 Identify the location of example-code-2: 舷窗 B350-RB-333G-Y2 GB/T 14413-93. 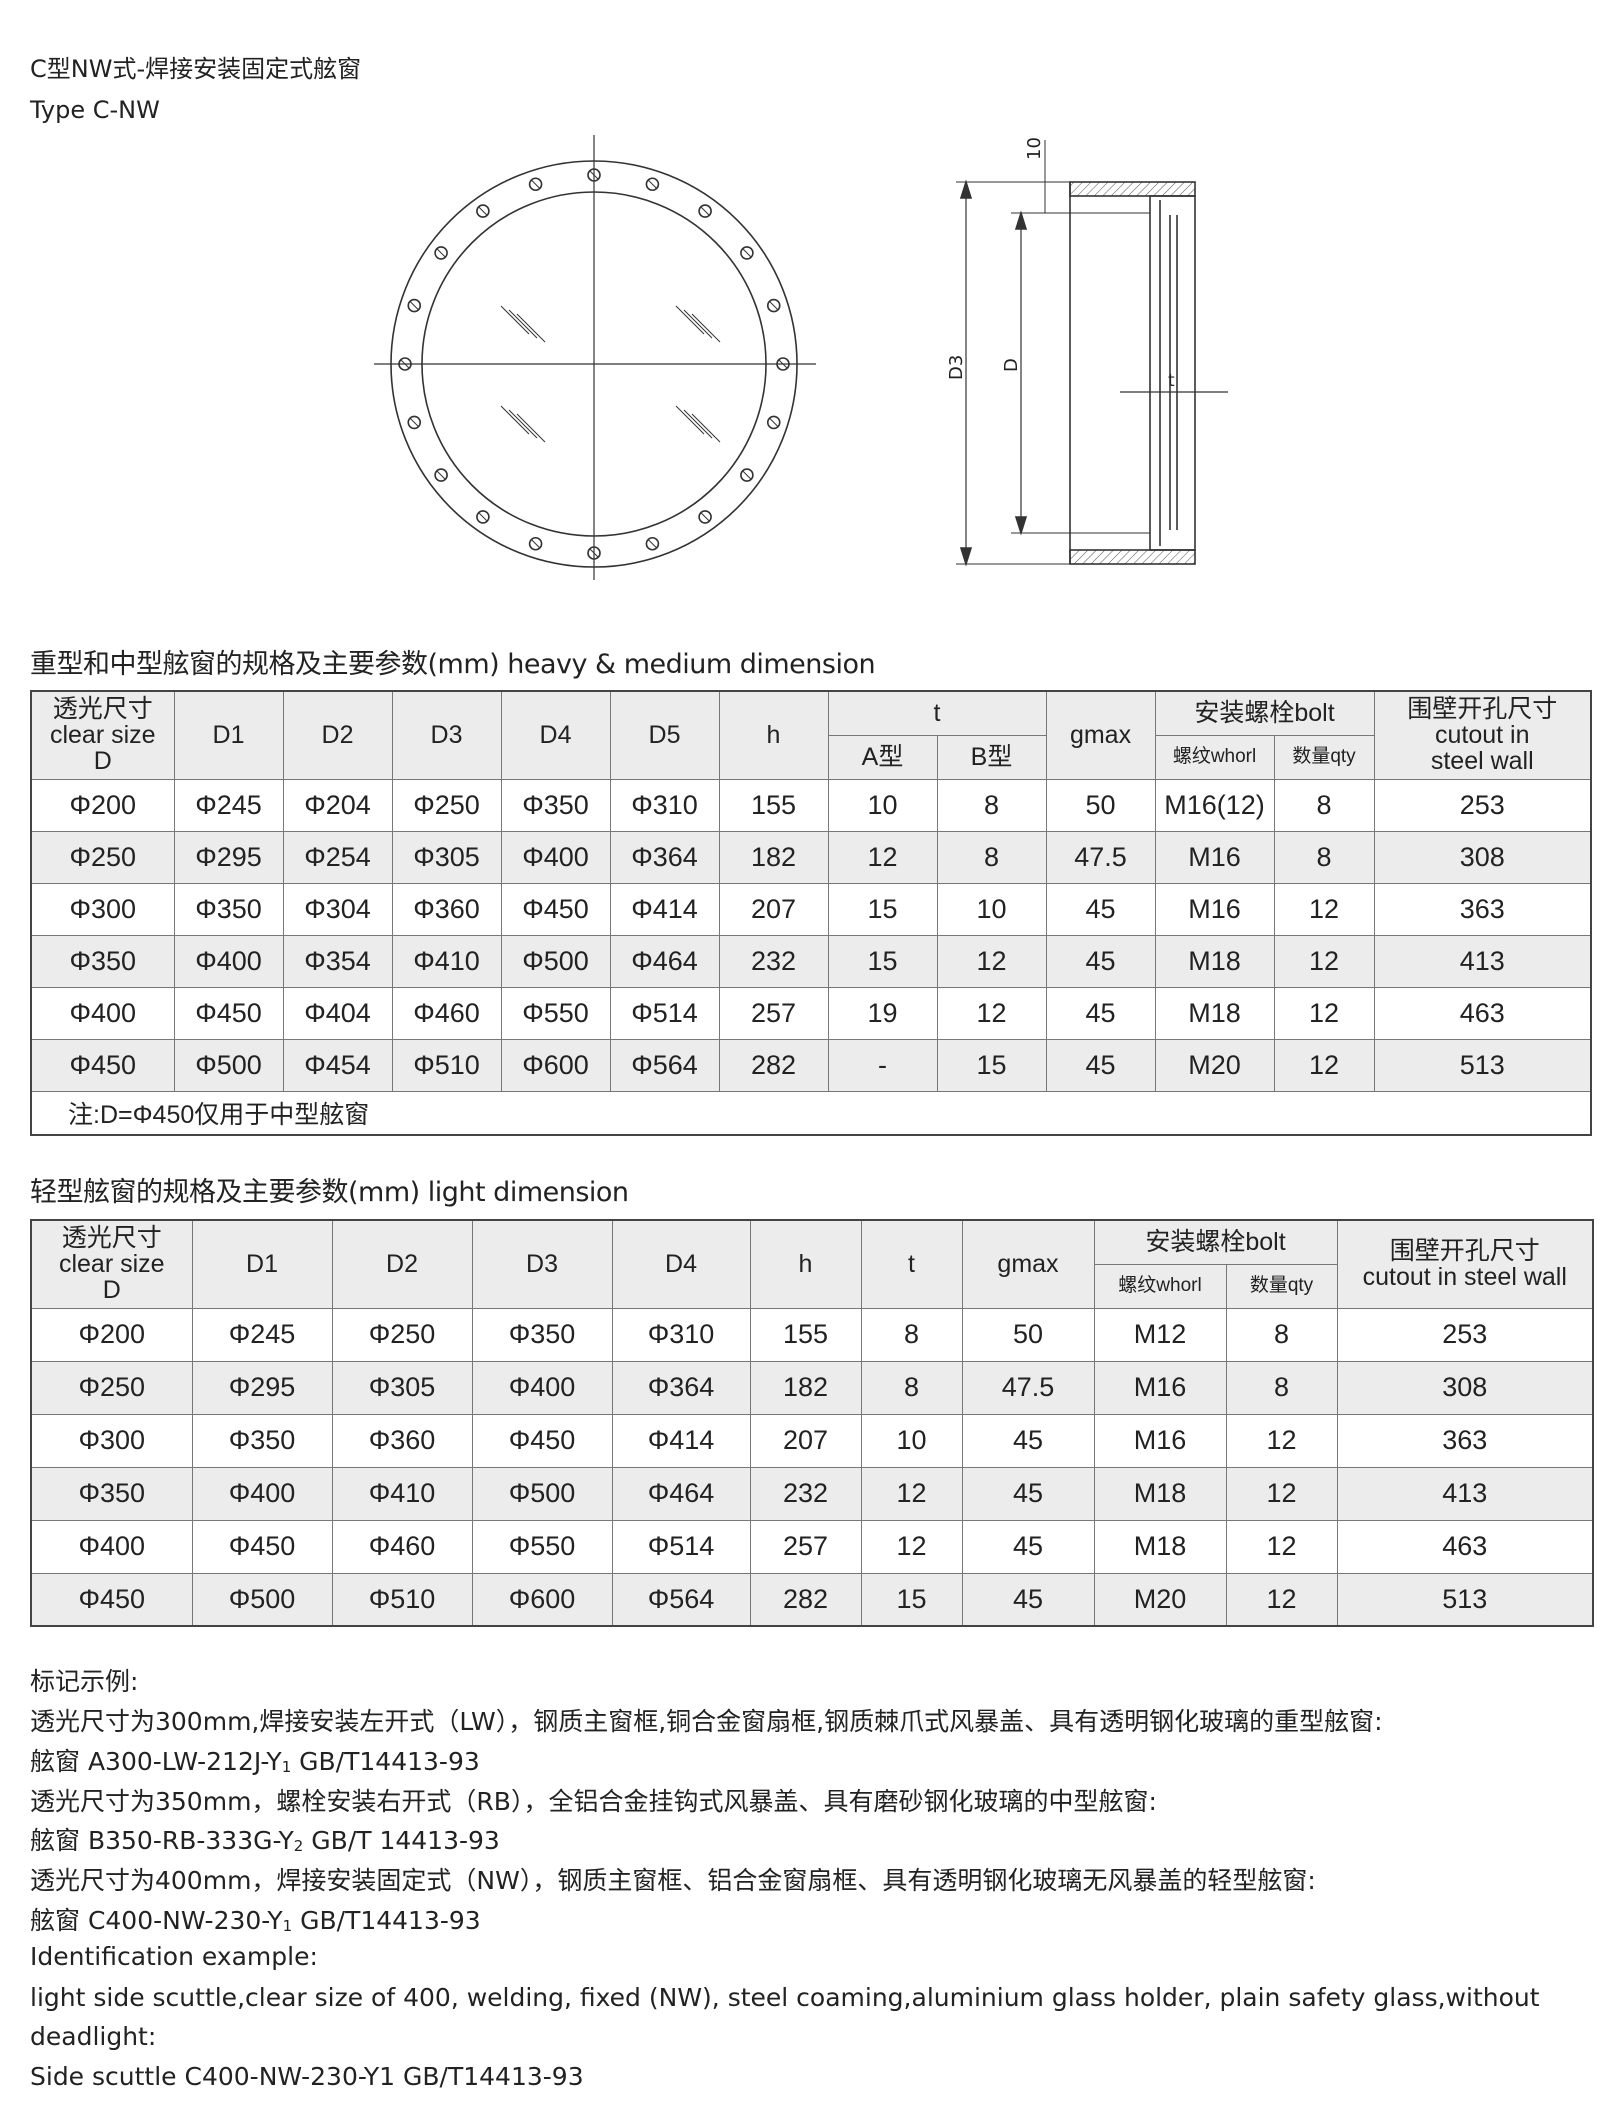
(265, 1840).